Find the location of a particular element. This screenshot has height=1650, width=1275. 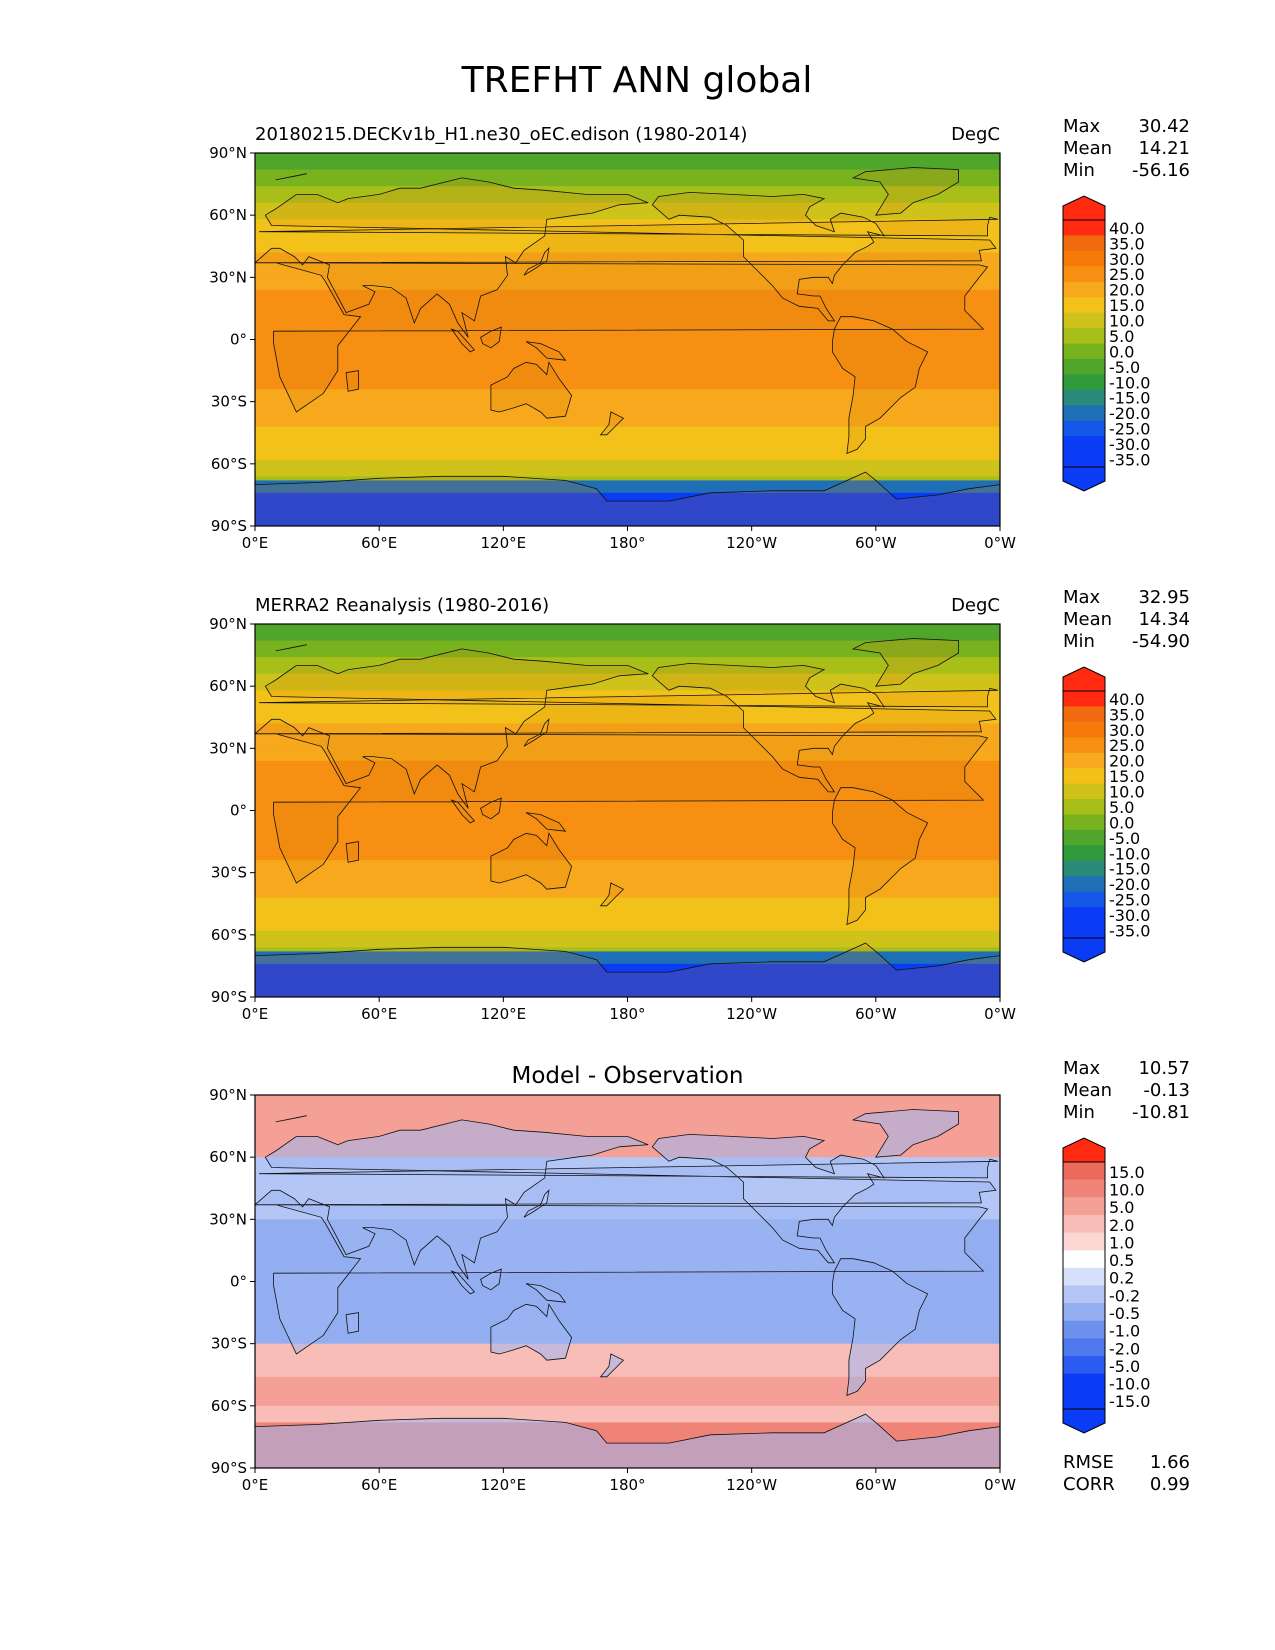

colorbar-tick-label: 25.0 is located at coordinates (1127, 274).